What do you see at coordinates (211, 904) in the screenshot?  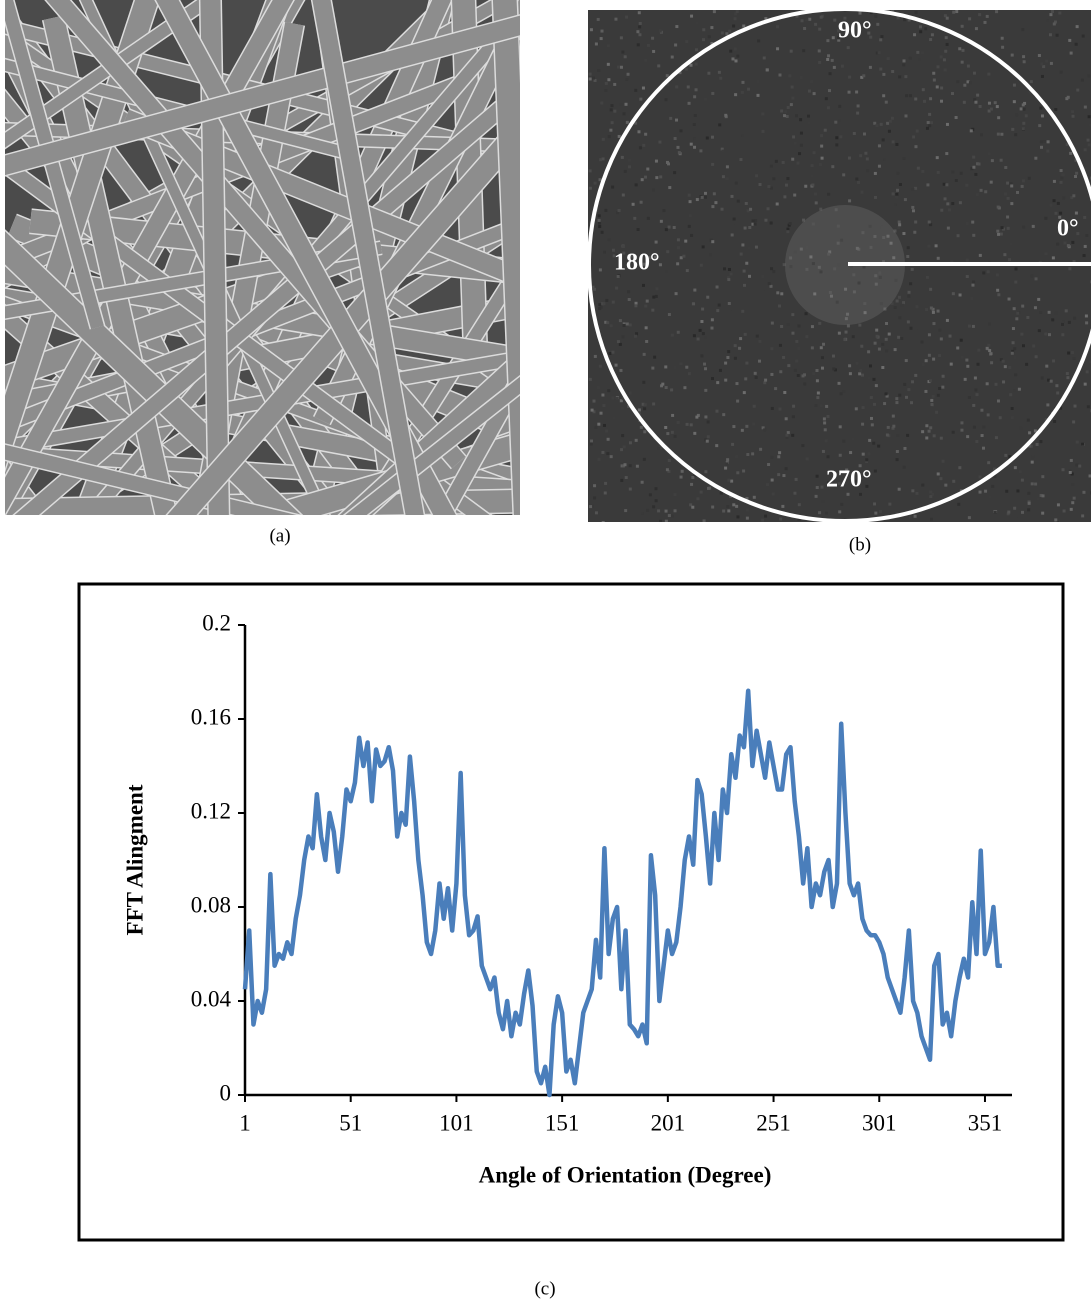 I see `y-tick-label: 0.08` at bounding box center [211, 904].